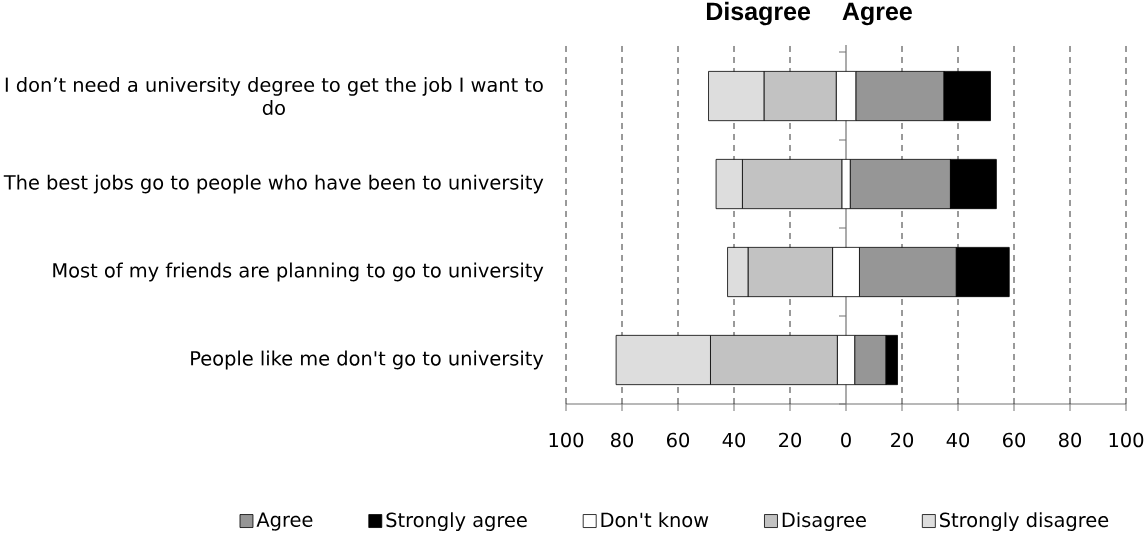 This screenshot has height=536, width=1145. Describe the element at coordinates (274, 96) in the screenshot. I see `y-tick-label: I don’t need a university degree to get the job I want to do` at that location.